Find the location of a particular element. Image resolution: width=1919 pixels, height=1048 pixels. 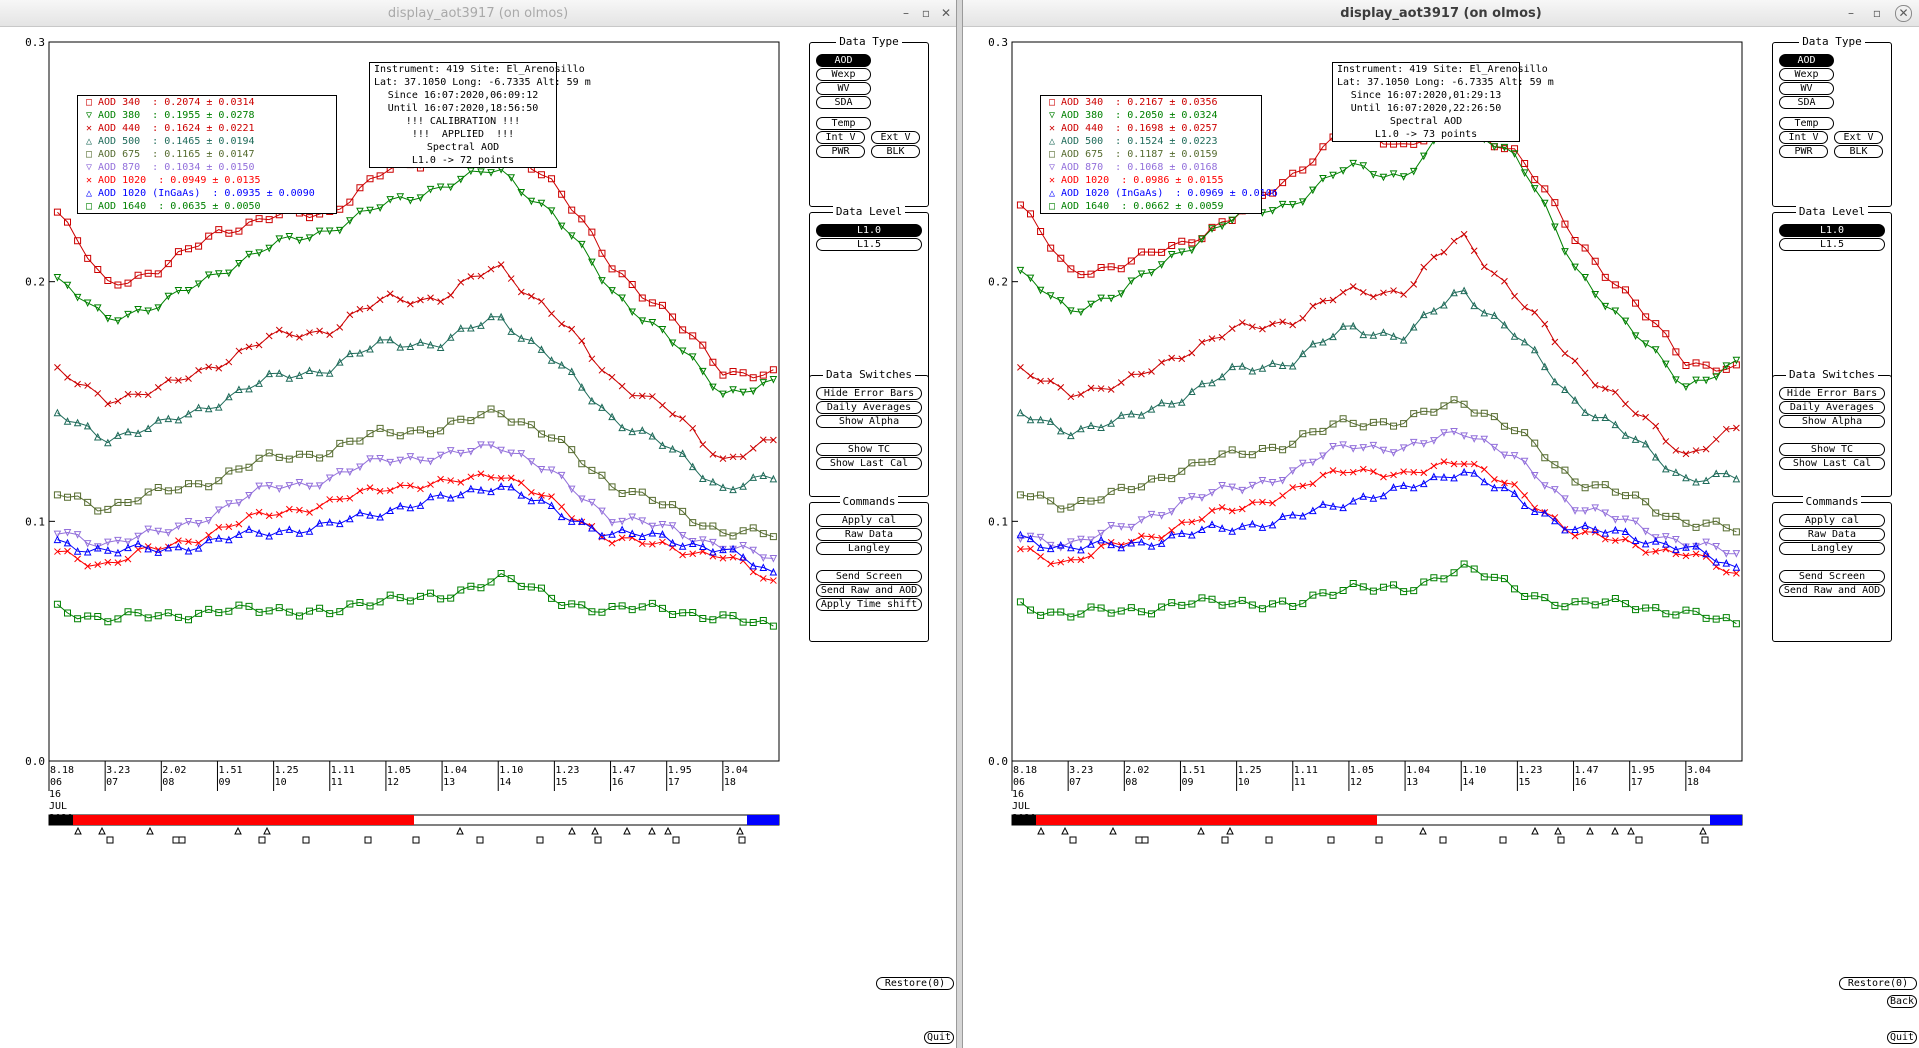

legend-label: AOD 1020 : 0.0986 ± 0.0155 is located at coordinates (1142, 180).